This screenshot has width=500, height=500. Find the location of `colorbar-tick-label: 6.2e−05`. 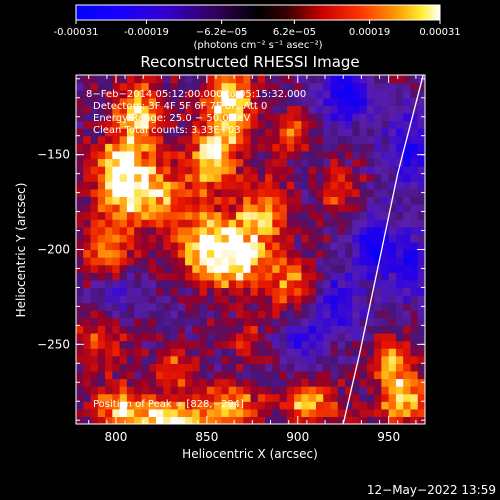

colorbar-tick-label: 6.2e−05 is located at coordinates (294, 32).